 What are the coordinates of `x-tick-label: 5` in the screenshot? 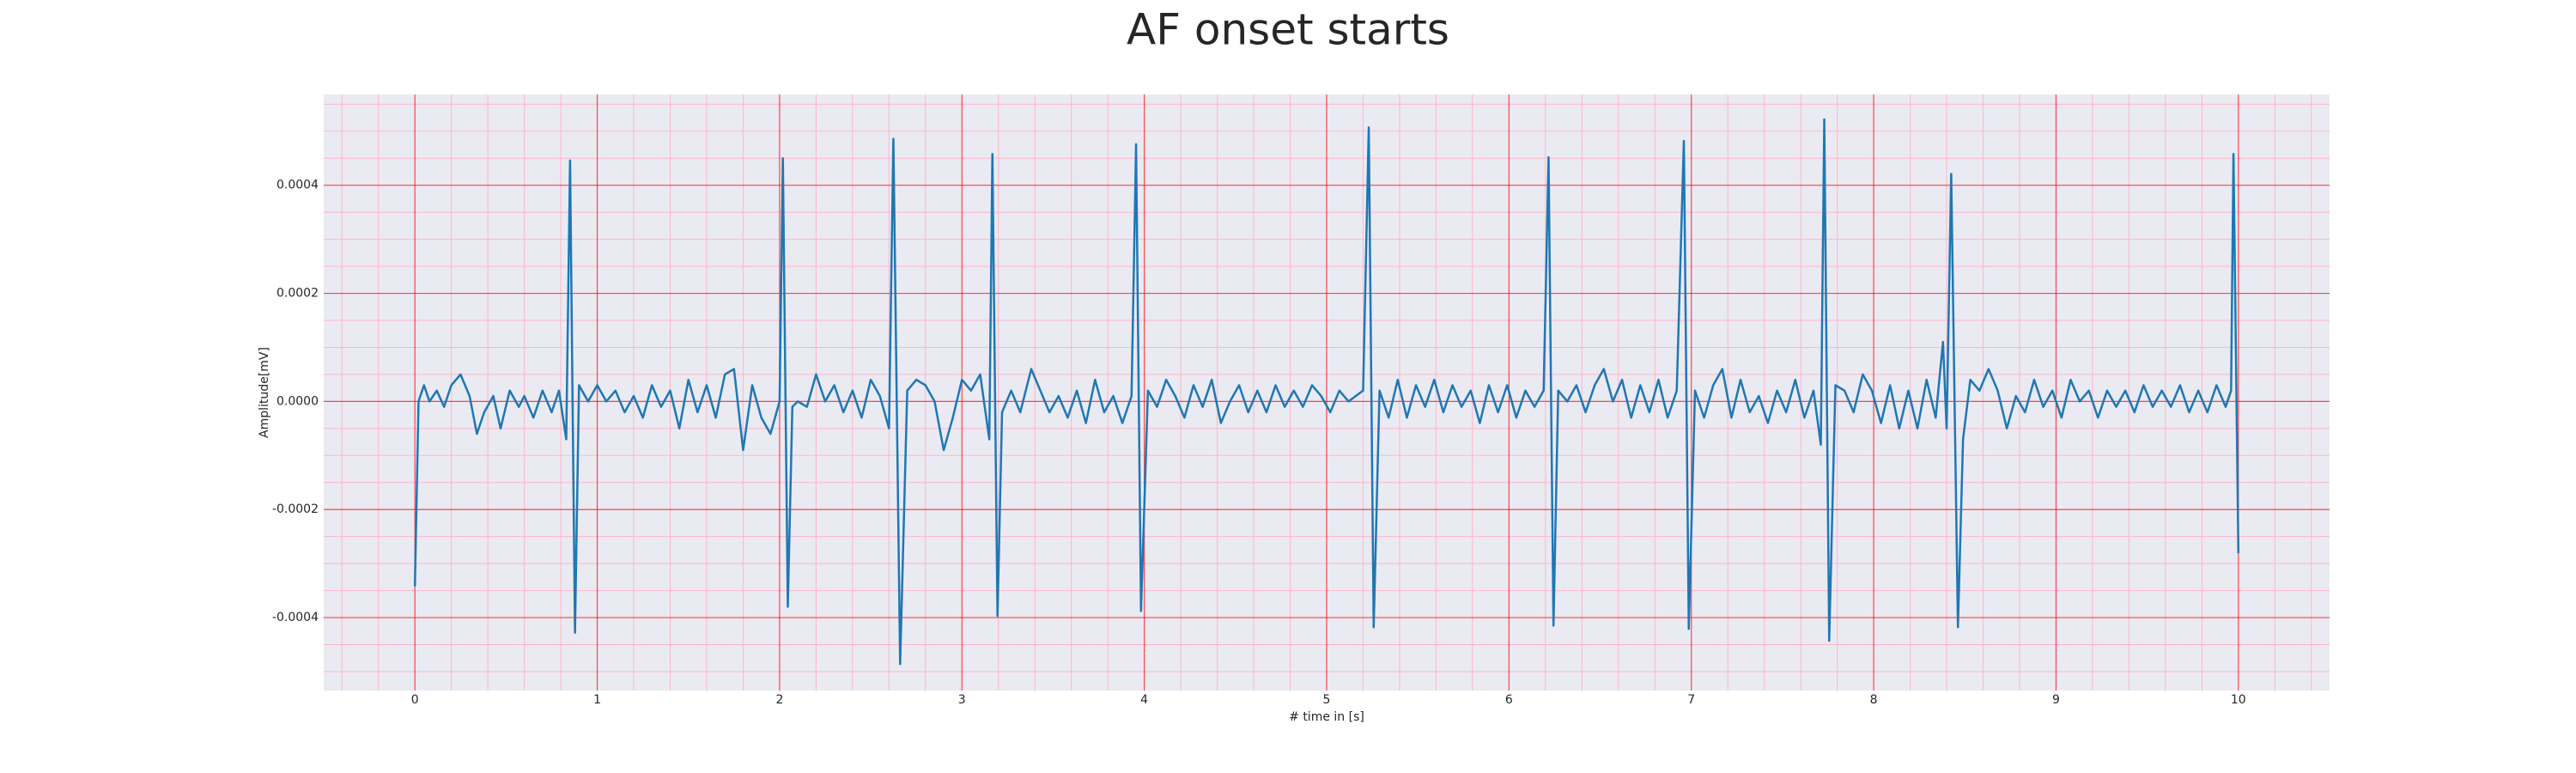 It's located at (1327, 700).